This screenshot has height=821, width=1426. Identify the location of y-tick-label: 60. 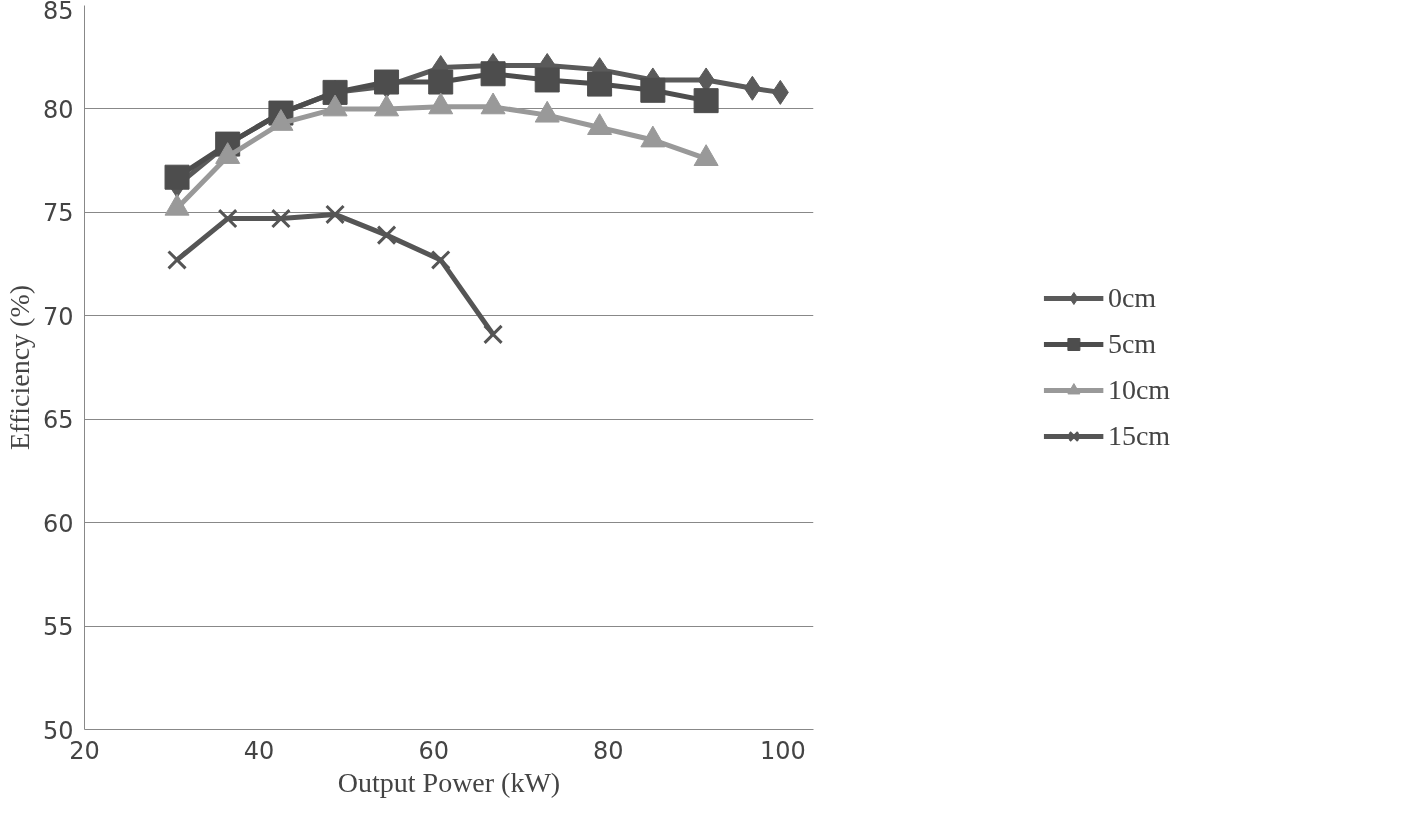
(58, 523).